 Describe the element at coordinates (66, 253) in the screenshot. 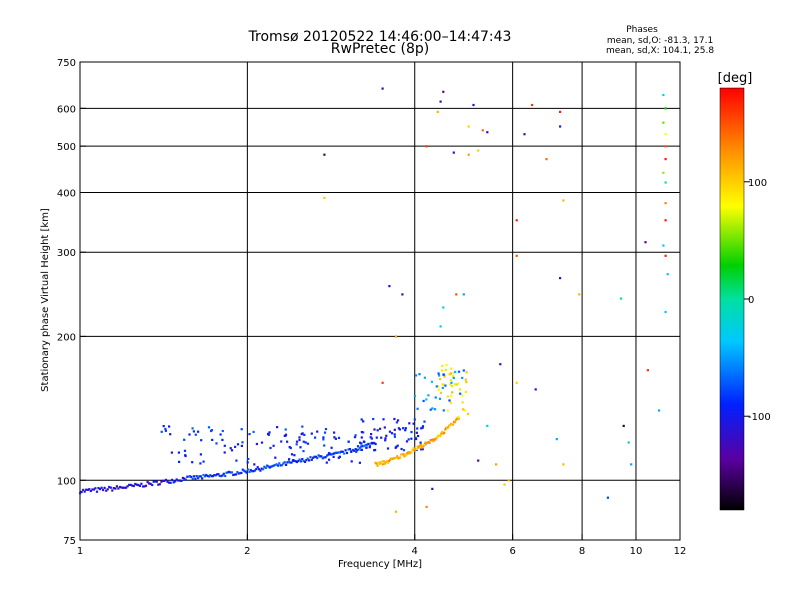

I see `y-tick-label: 300` at that location.